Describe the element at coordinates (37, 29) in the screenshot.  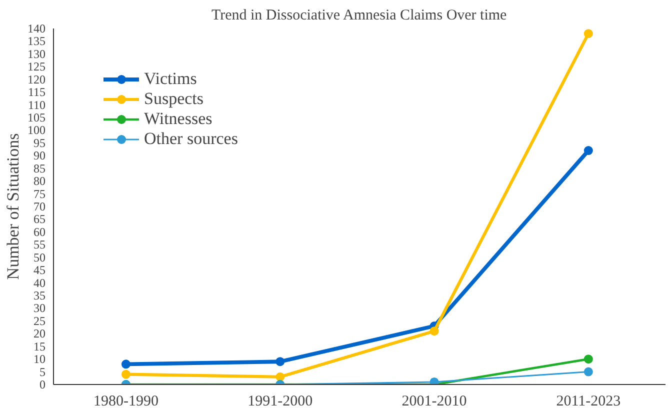
I see `y-tick-label: 140` at that location.